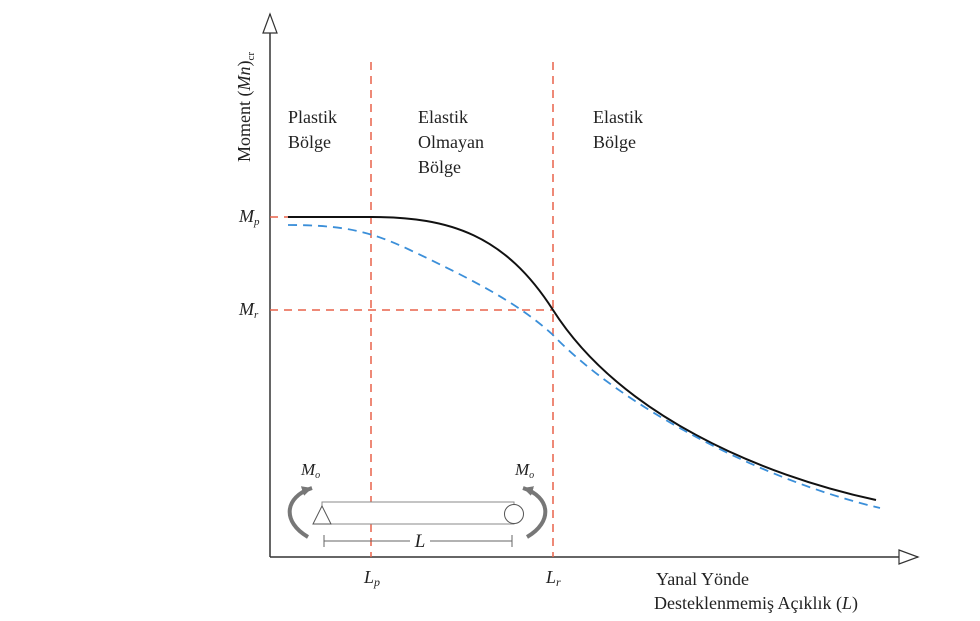 The width and height of the screenshot is (980, 621). What do you see at coordinates (310, 470) in the screenshot?
I see `left-moment-label: Mo` at bounding box center [310, 470].